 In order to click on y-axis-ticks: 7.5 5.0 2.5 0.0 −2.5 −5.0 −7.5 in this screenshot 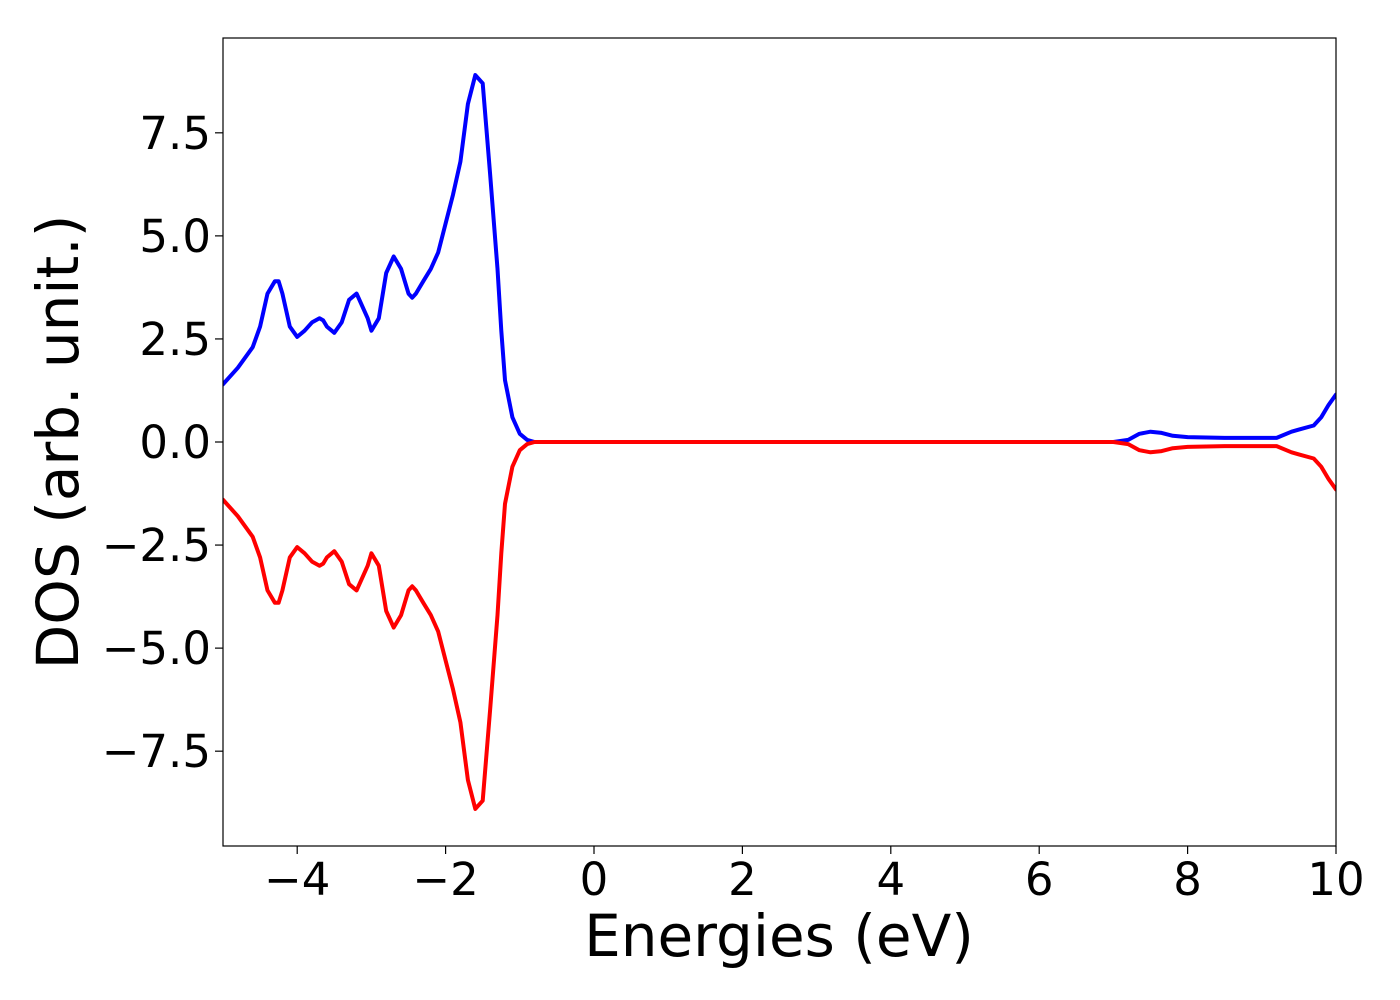, I will do `click(162, 442)`.